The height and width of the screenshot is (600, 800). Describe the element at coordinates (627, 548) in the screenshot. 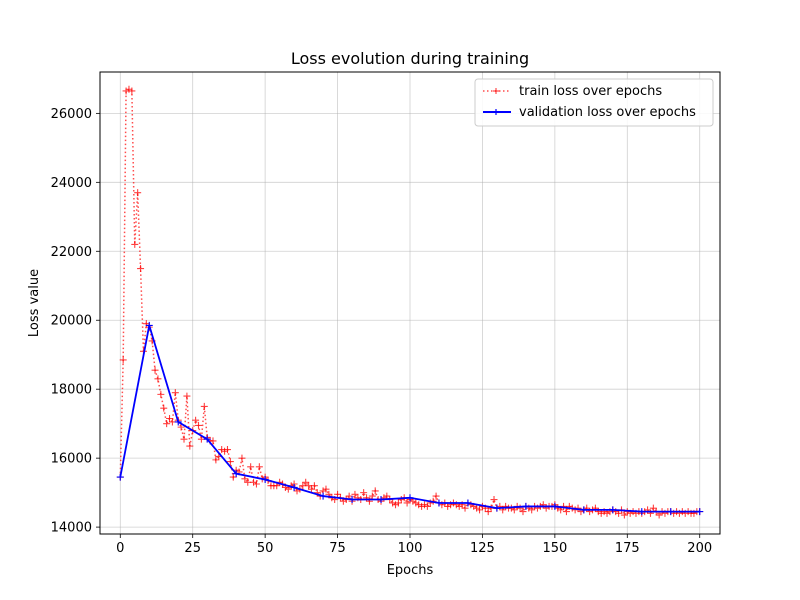

I see `x-tick-label: 175` at that location.